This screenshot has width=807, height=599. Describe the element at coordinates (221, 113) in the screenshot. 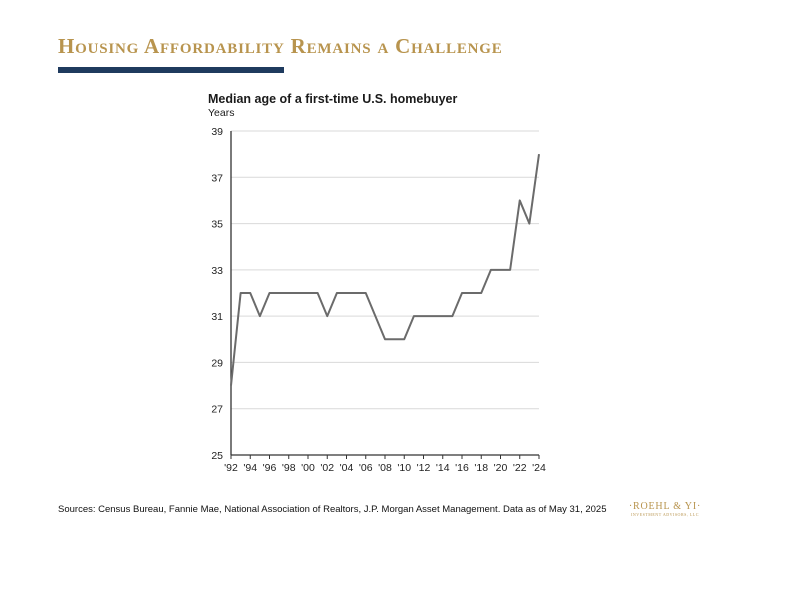

I see `y-axis-unit-label: Years` at that location.